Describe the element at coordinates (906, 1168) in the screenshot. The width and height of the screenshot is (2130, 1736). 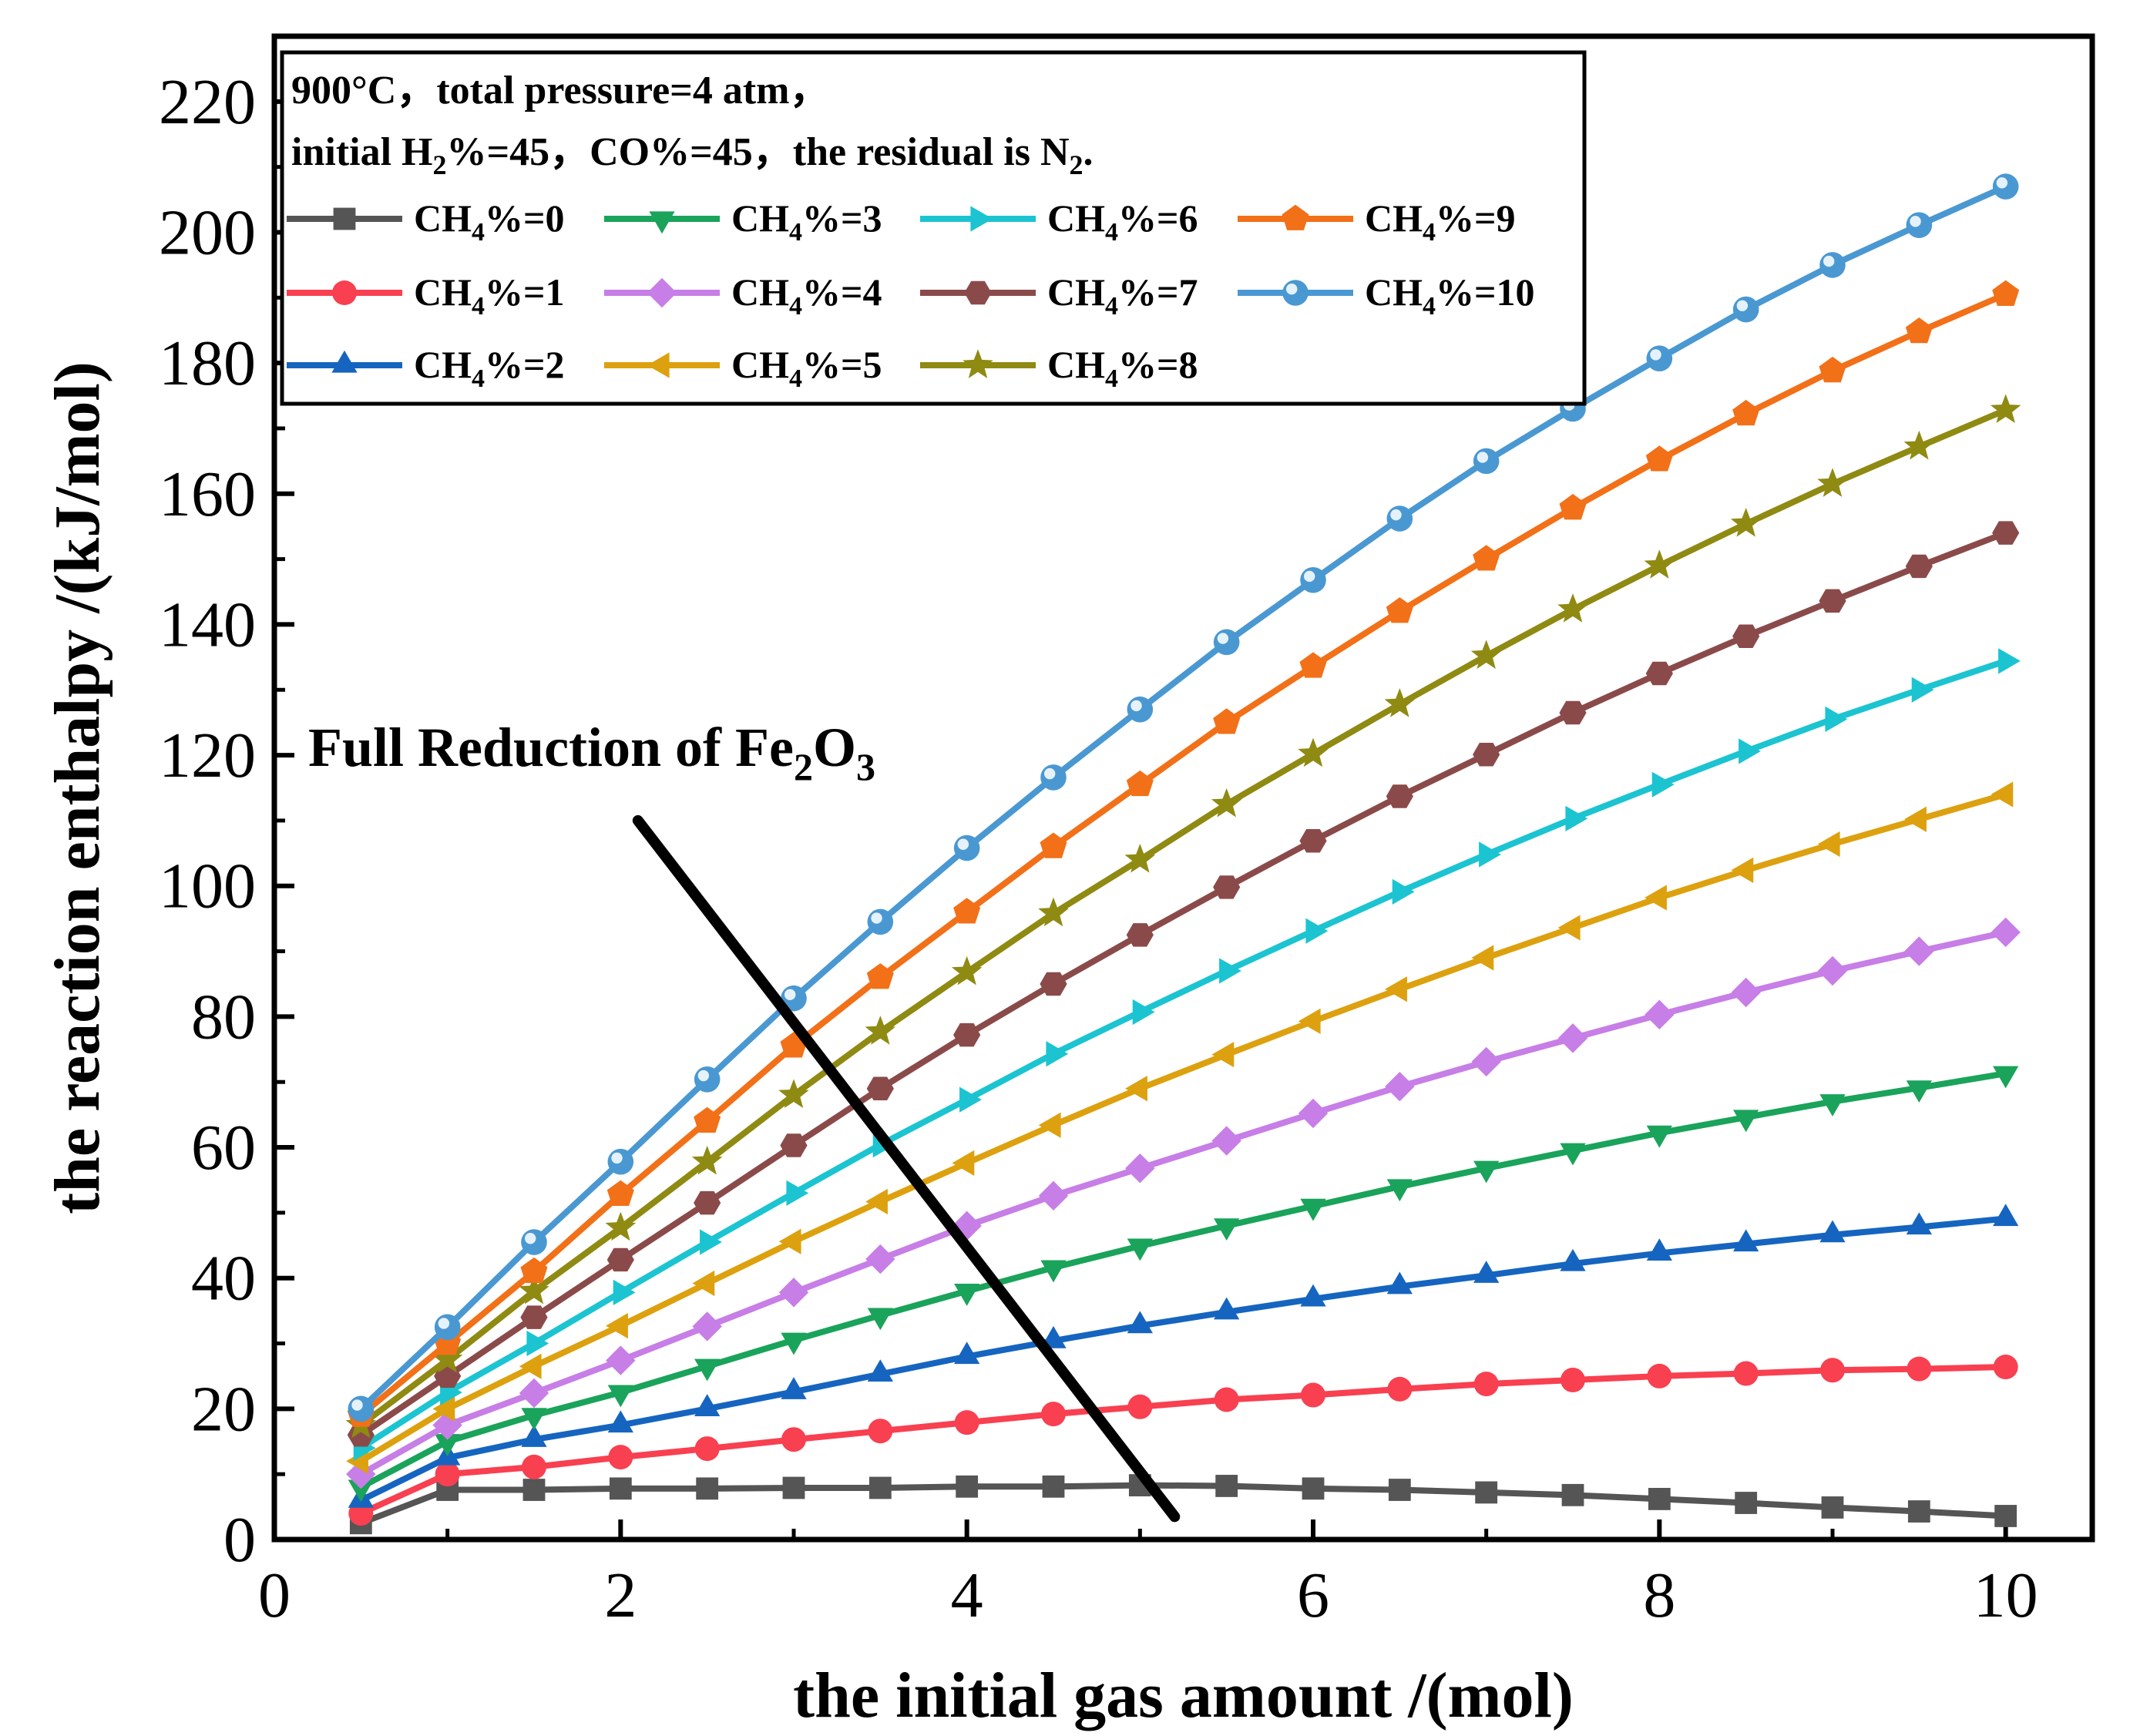
I see `annotation-line` at that location.